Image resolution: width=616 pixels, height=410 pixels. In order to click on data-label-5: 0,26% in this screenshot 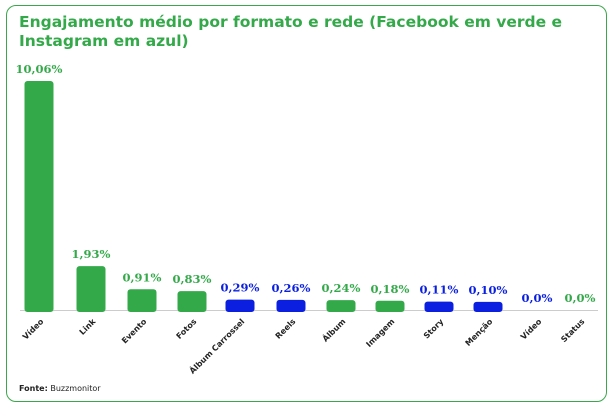, I will do `click(291, 288)`.